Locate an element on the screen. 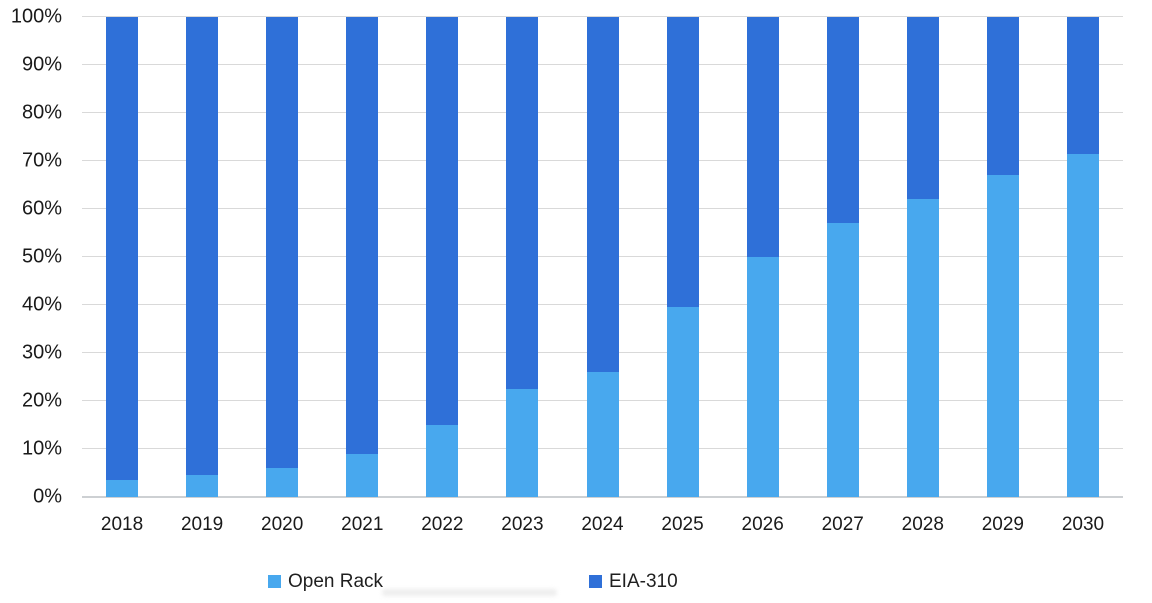 The width and height of the screenshot is (1152, 603). legend-item-eia-310: EIA-310 is located at coordinates (633, 581).